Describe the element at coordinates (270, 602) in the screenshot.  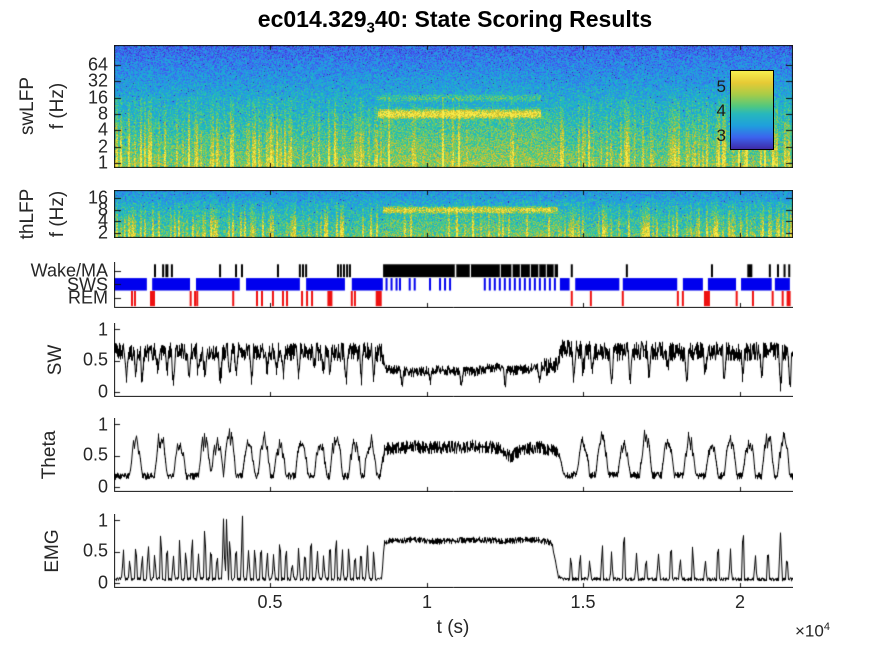
I see `xtick-05: 0.5` at that location.